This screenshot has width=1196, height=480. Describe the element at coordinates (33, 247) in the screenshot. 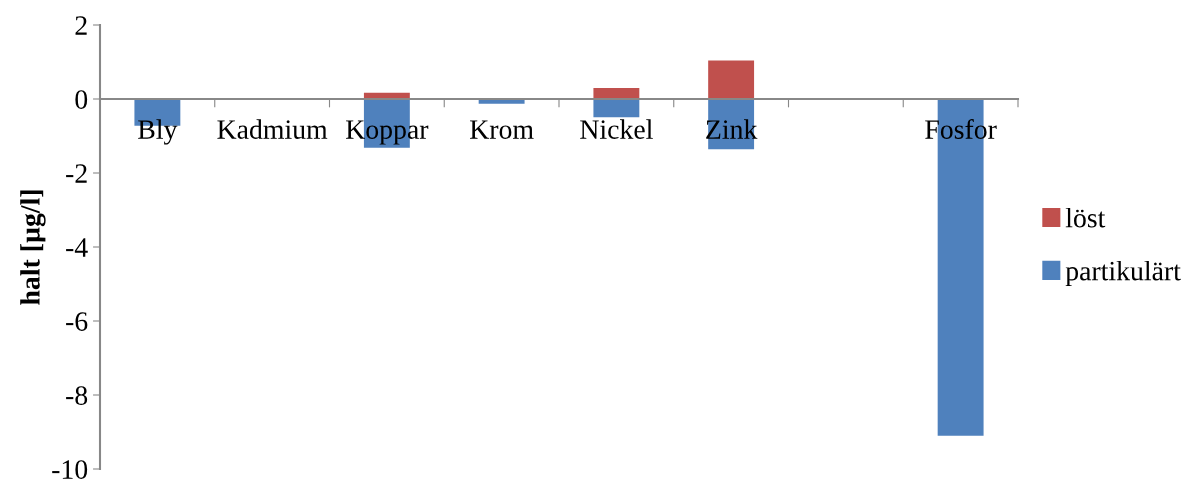

I see `y-axis-title: halt [µg/l]` at that location.